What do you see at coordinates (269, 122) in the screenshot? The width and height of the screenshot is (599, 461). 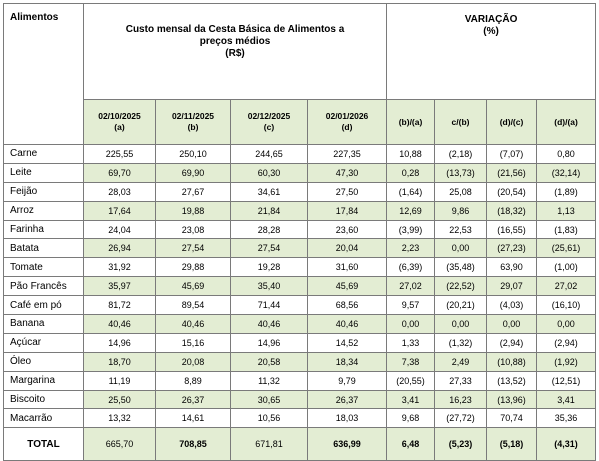 I see `column-header: 02/12/2025 (c)` at bounding box center [269, 122].